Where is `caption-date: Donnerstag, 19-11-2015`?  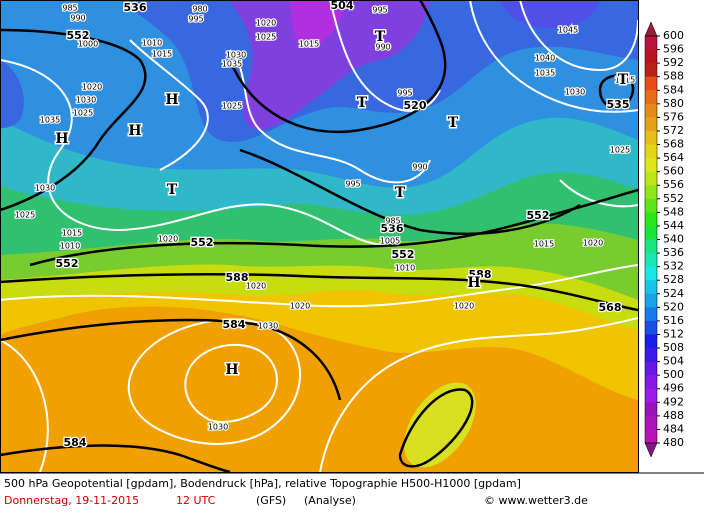
caption-date: Donnerstag, 19-11-2015 is located at coordinates (71, 500).